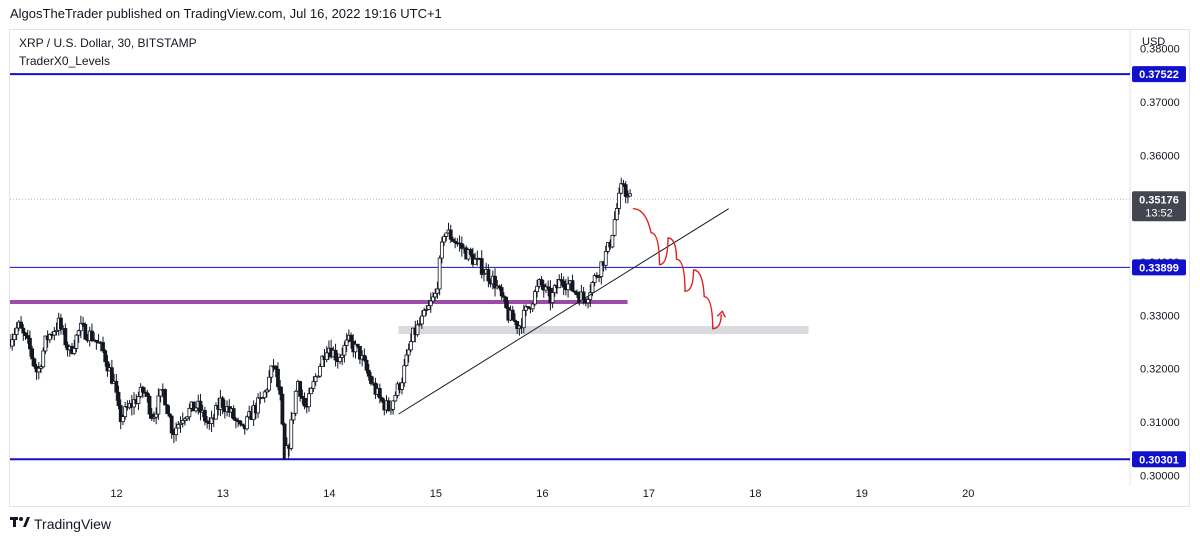 The image size is (1200, 543). I want to click on time-tick-label: 14, so click(329, 494).